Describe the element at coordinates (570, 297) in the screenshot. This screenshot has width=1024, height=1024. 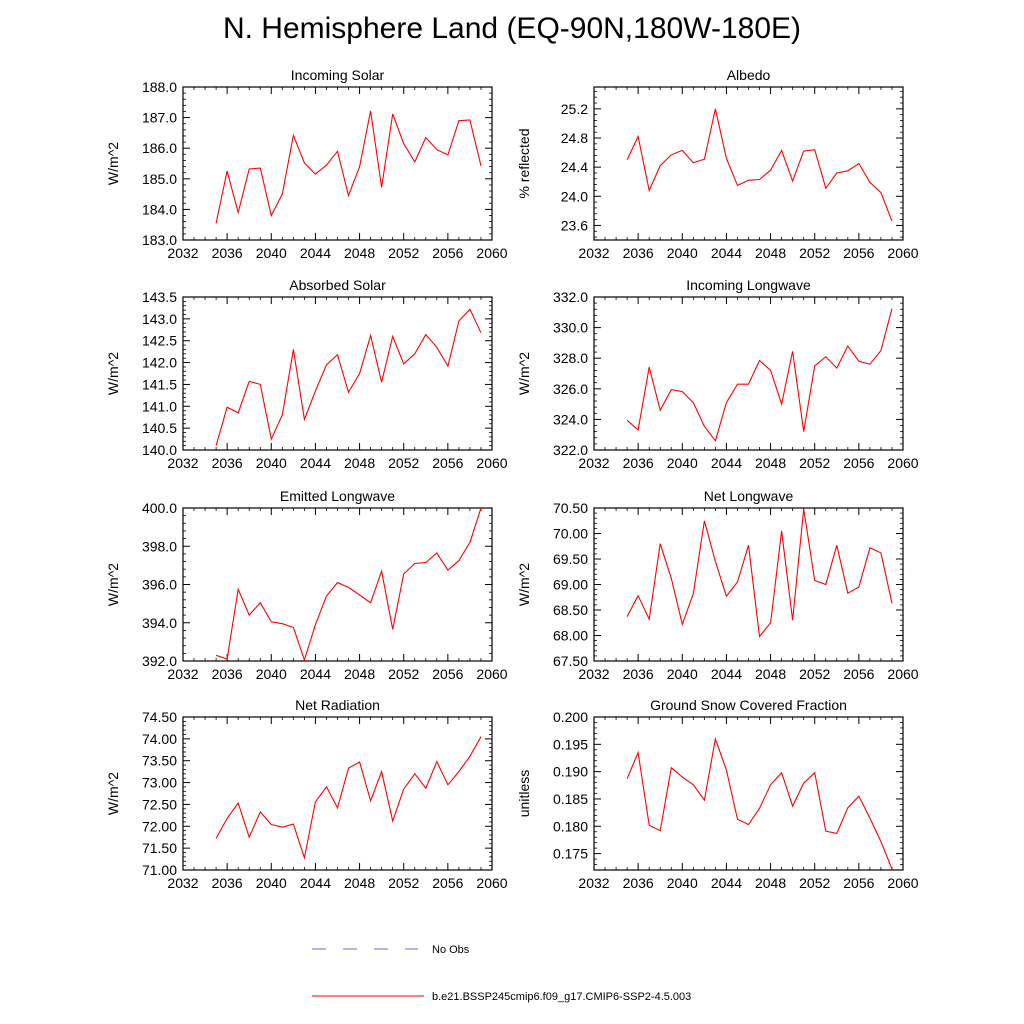
I see `y-tick-label: 332.0` at that location.